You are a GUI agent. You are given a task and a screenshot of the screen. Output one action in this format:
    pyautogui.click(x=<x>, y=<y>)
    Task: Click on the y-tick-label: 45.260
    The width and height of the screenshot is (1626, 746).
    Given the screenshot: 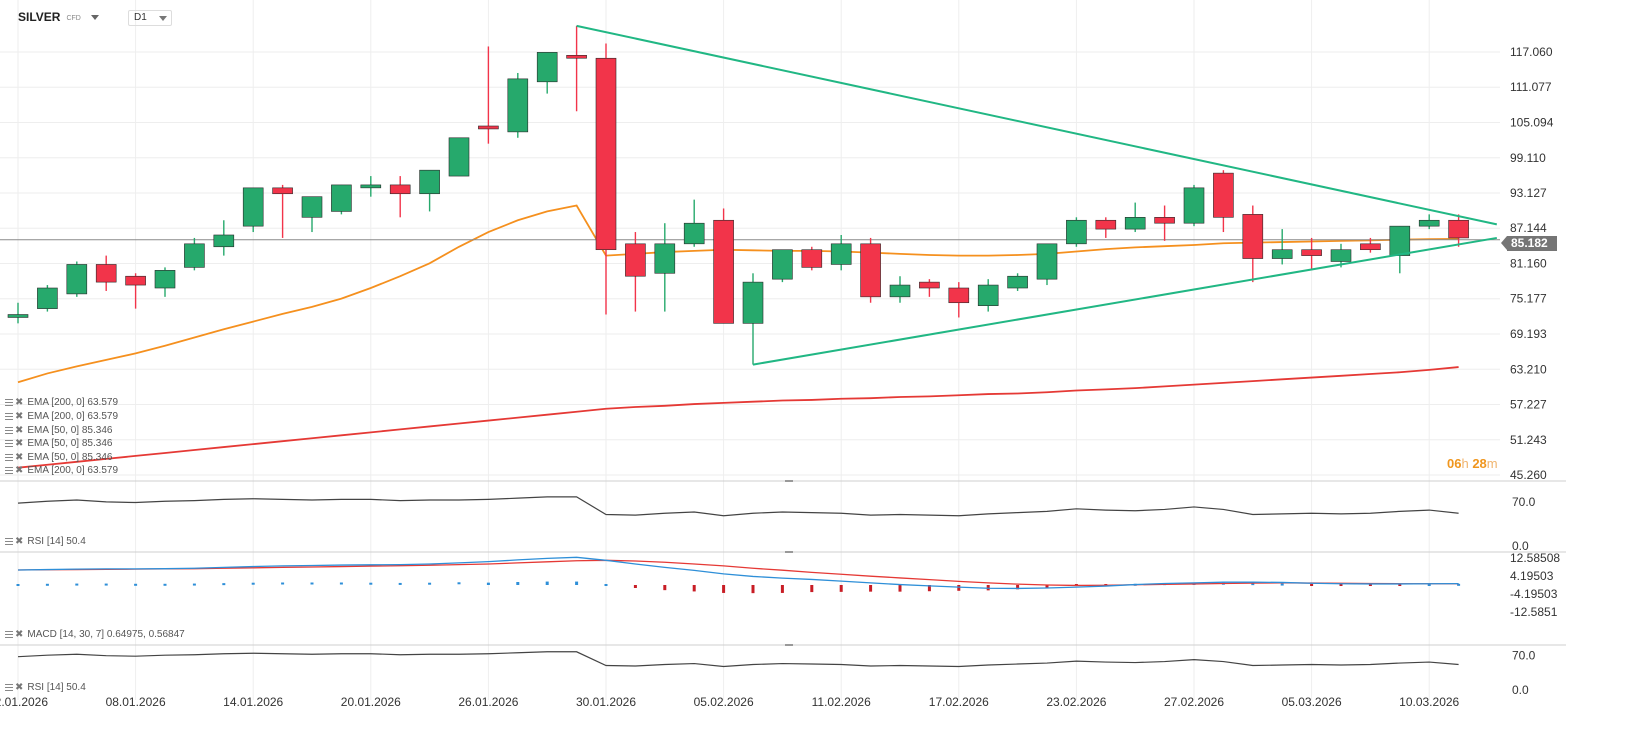 What is the action you would take?
    pyautogui.click(x=1528, y=475)
    